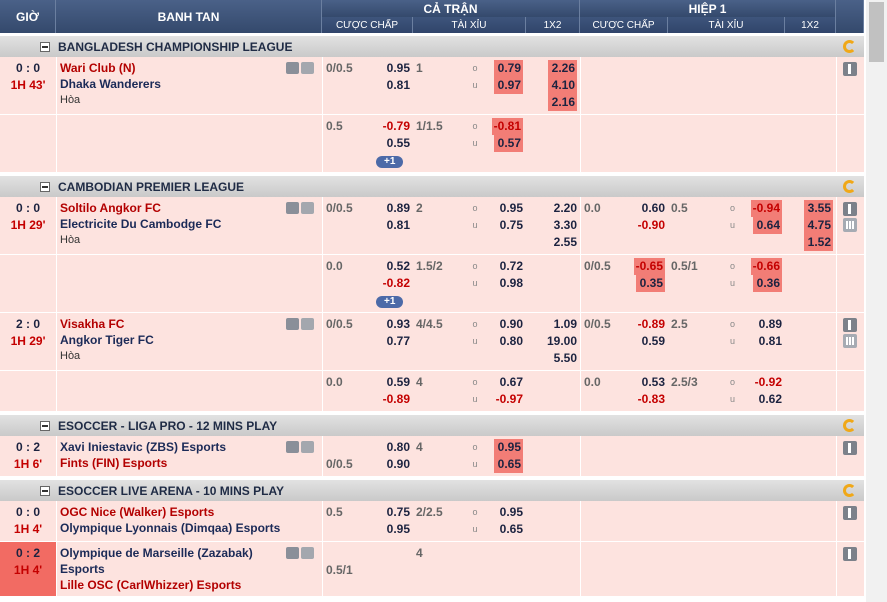 The image size is (887, 602). I want to click on odds-value: 2.26, so click(562, 68).